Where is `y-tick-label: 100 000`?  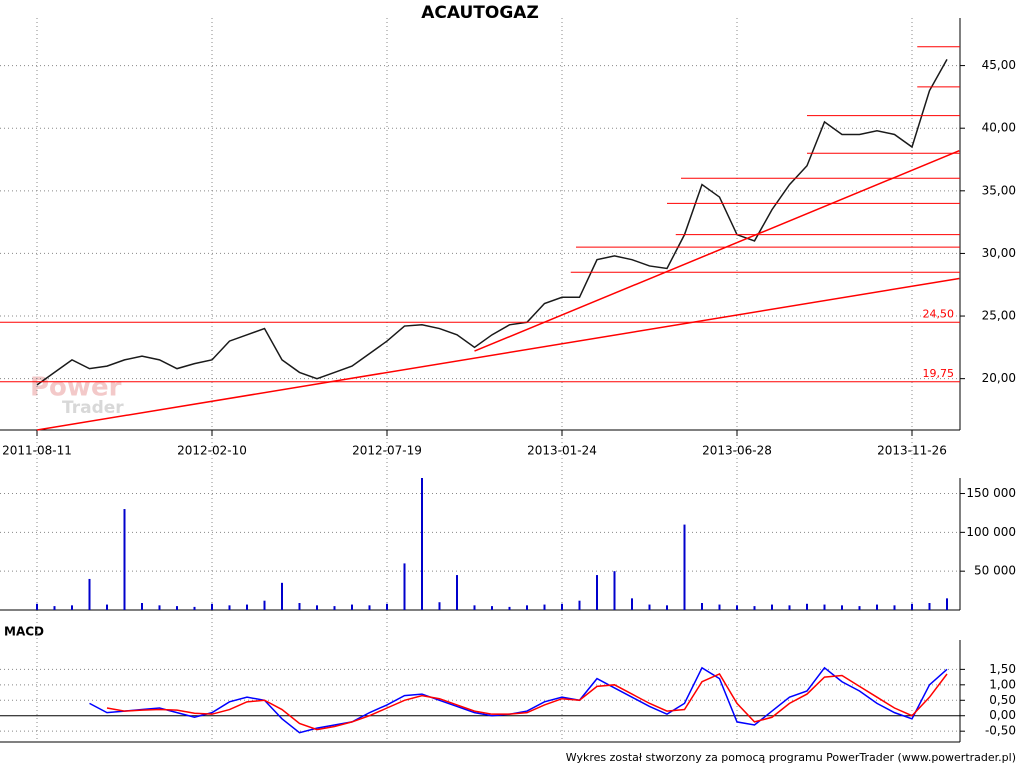
y-tick-label: 100 000 is located at coordinates (991, 532).